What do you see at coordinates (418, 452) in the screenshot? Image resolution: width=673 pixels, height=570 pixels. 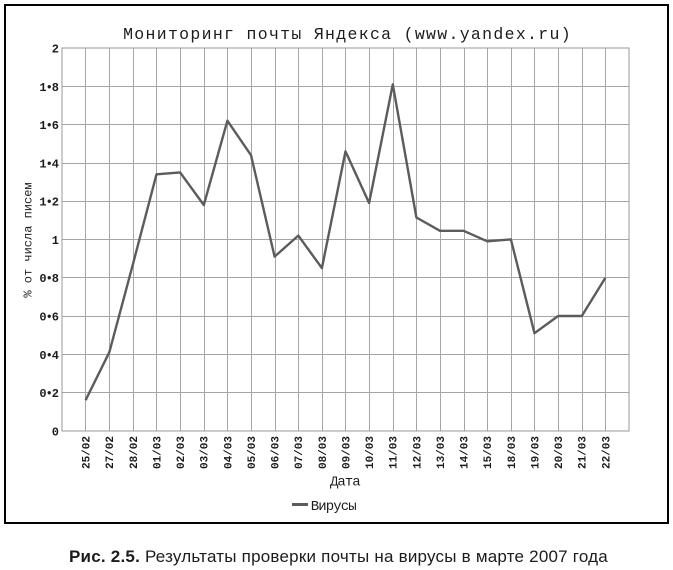 I see `svg-text: 12/03` at bounding box center [418, 452].